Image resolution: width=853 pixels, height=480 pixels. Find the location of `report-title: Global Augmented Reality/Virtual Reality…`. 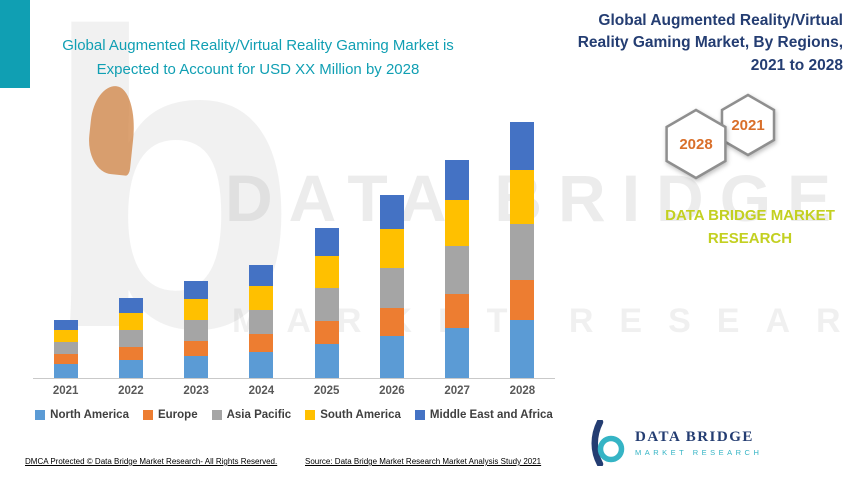

report-title: Global Augmented Reality/Virtual Reality… is located at coordinates (693, 43).